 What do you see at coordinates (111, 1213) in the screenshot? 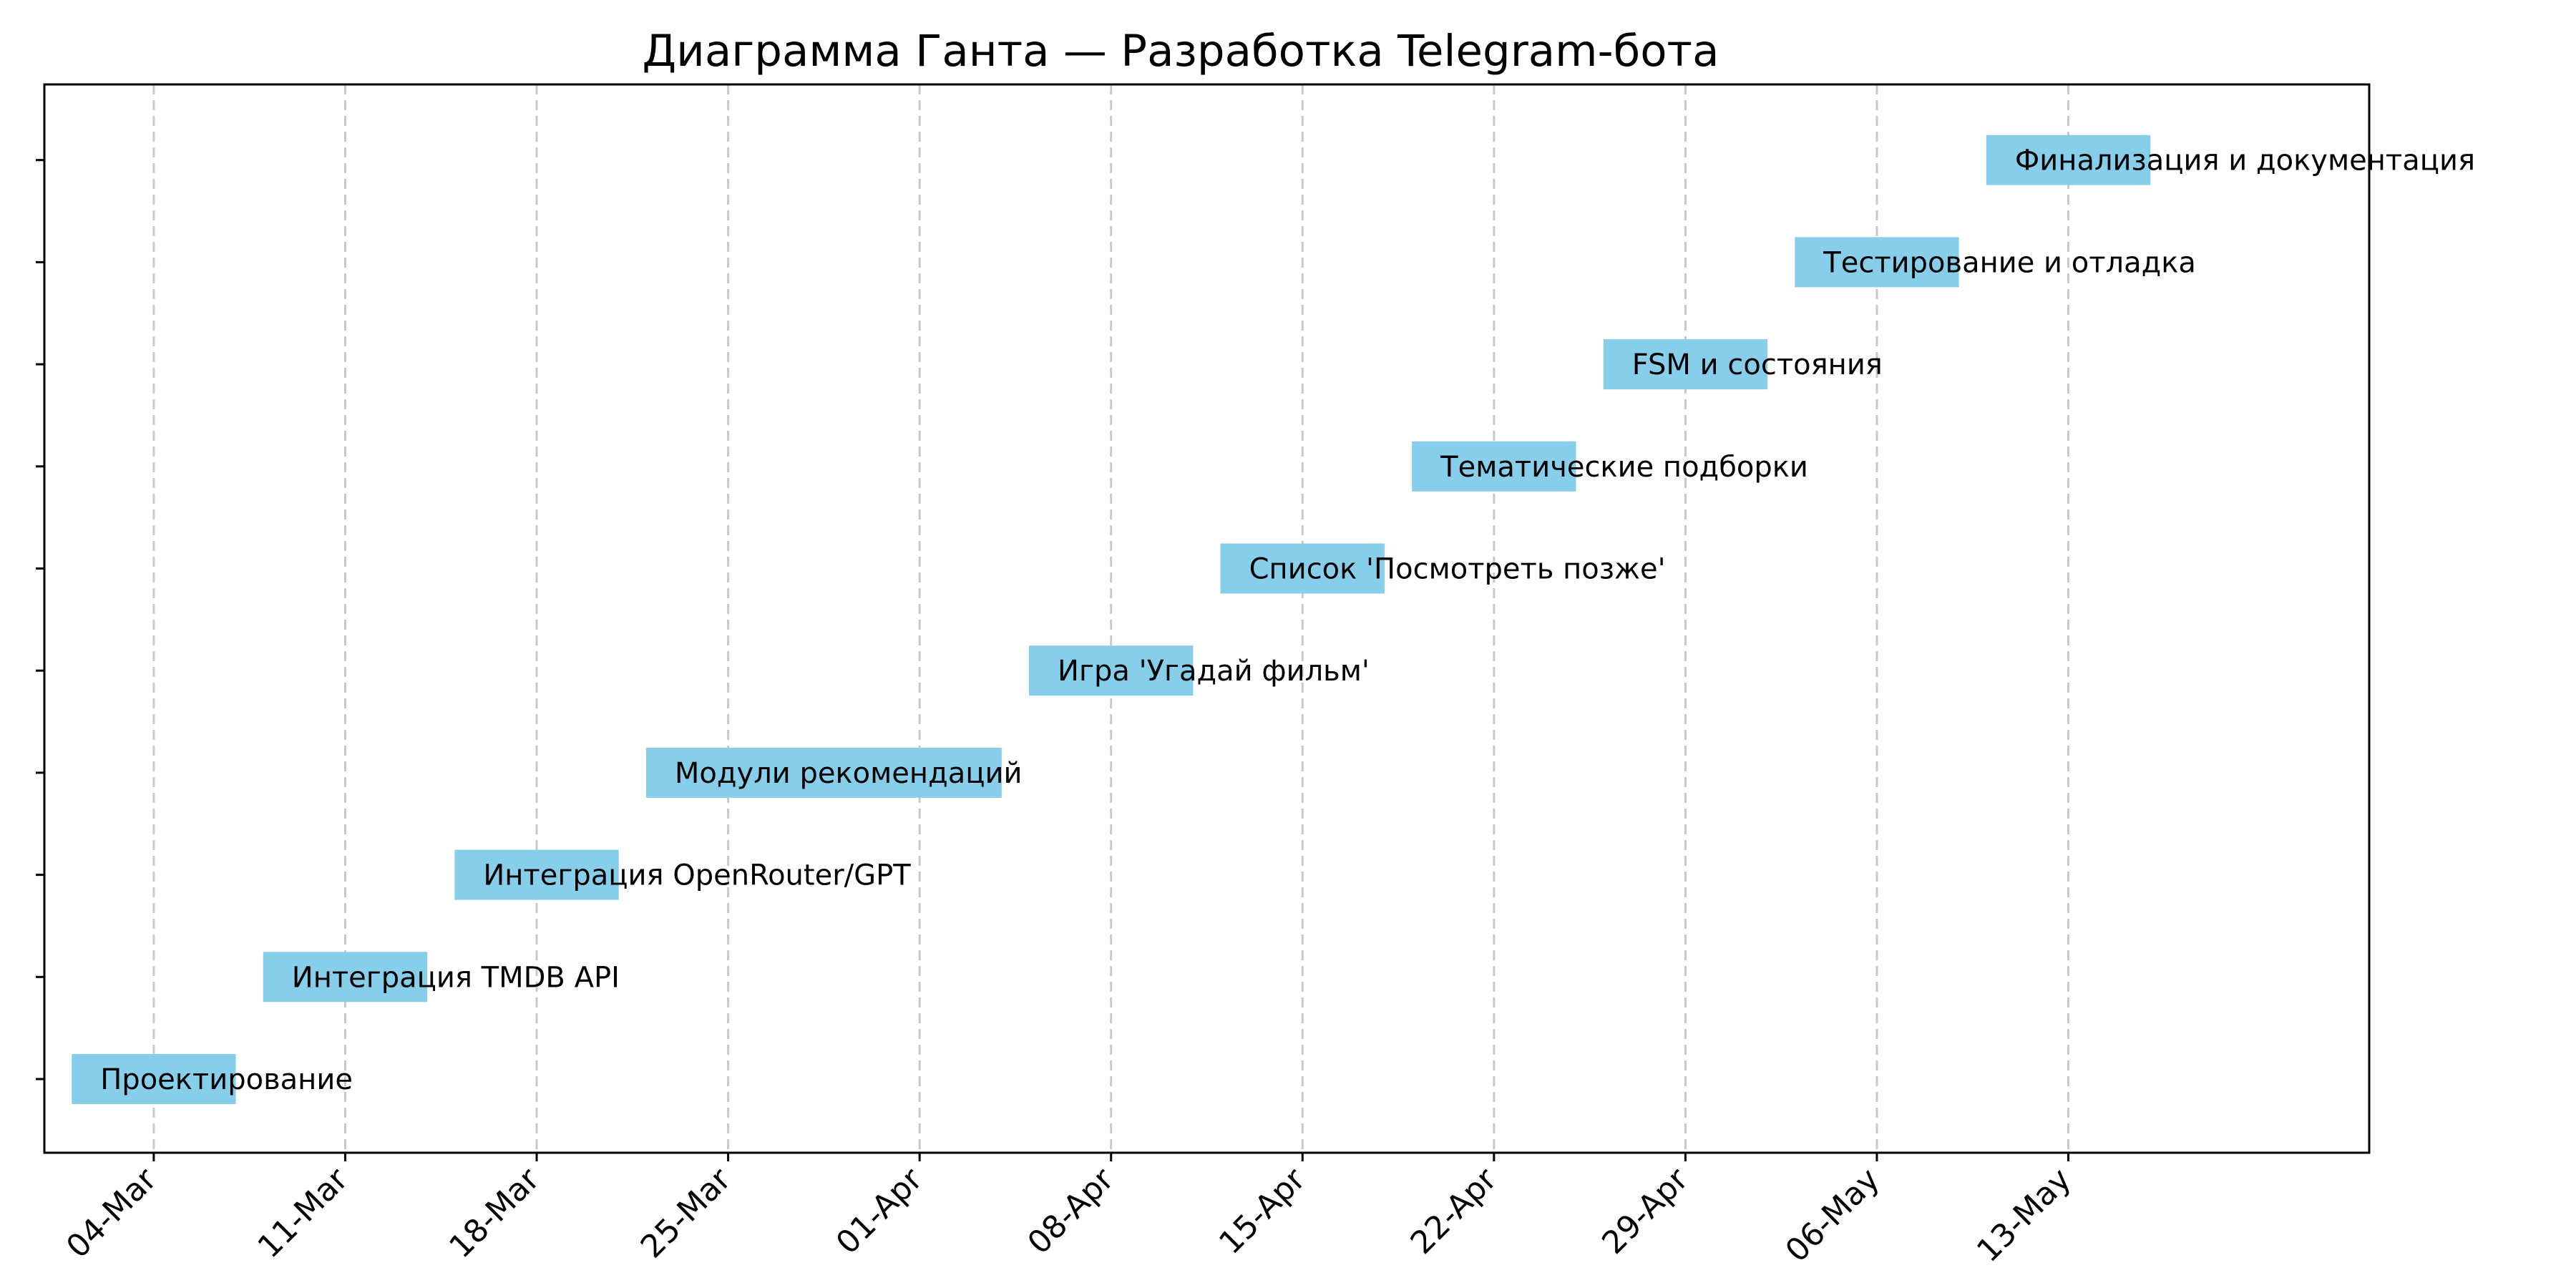
I see `x-tick-label: 04-Mar` at bounding box center [111, 1213].